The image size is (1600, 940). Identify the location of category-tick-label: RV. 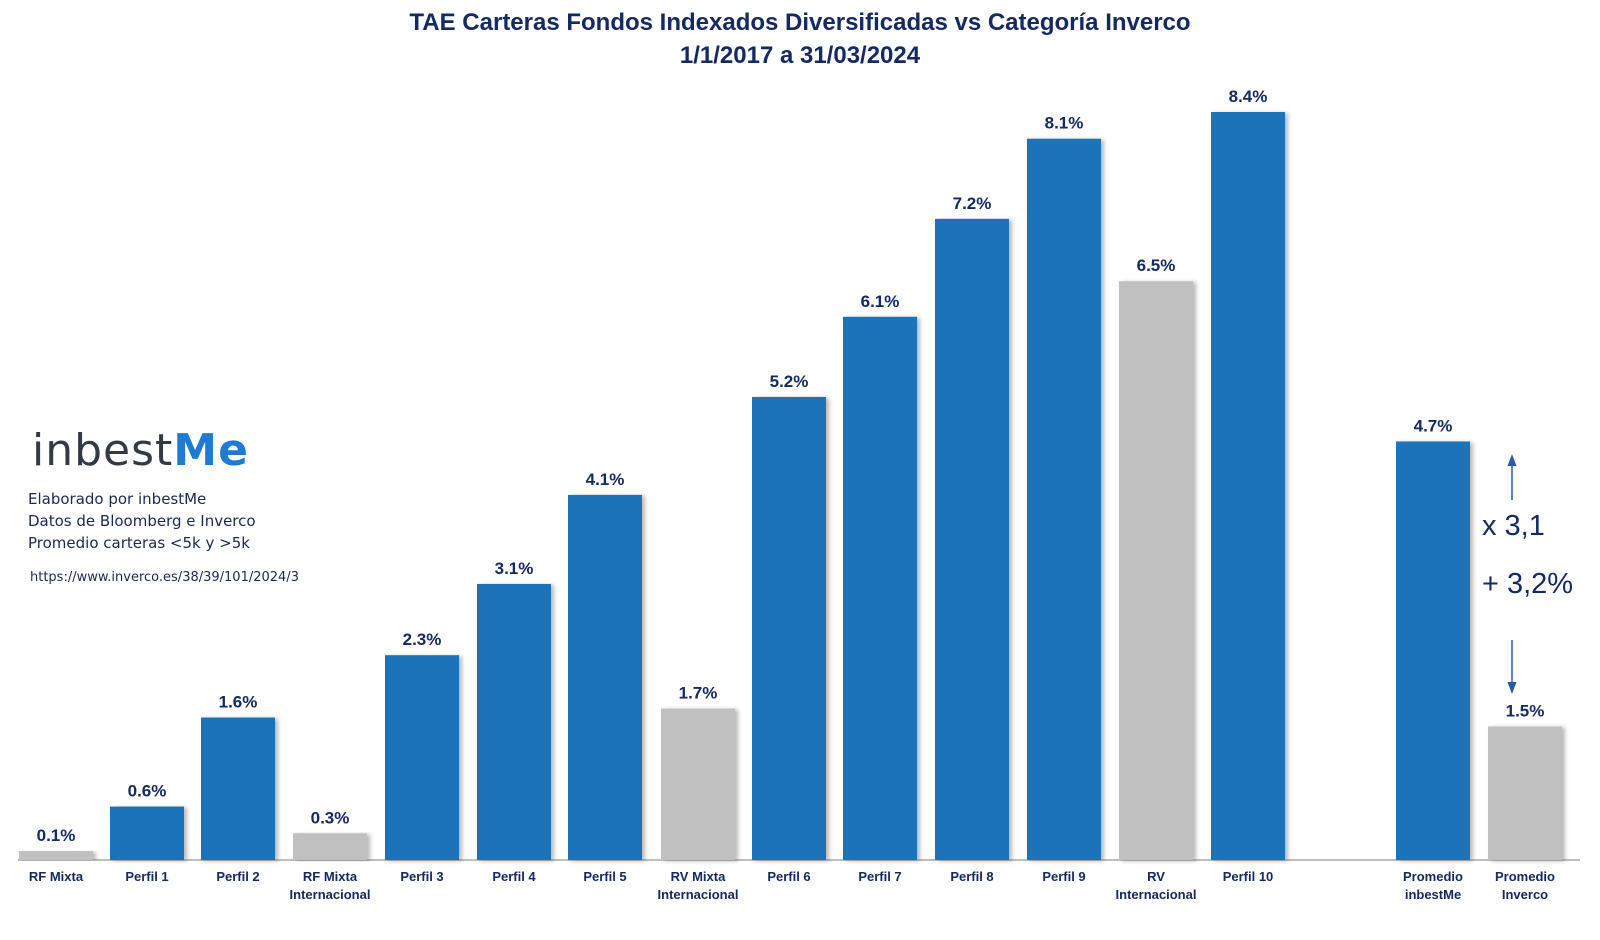
(1156, 876).